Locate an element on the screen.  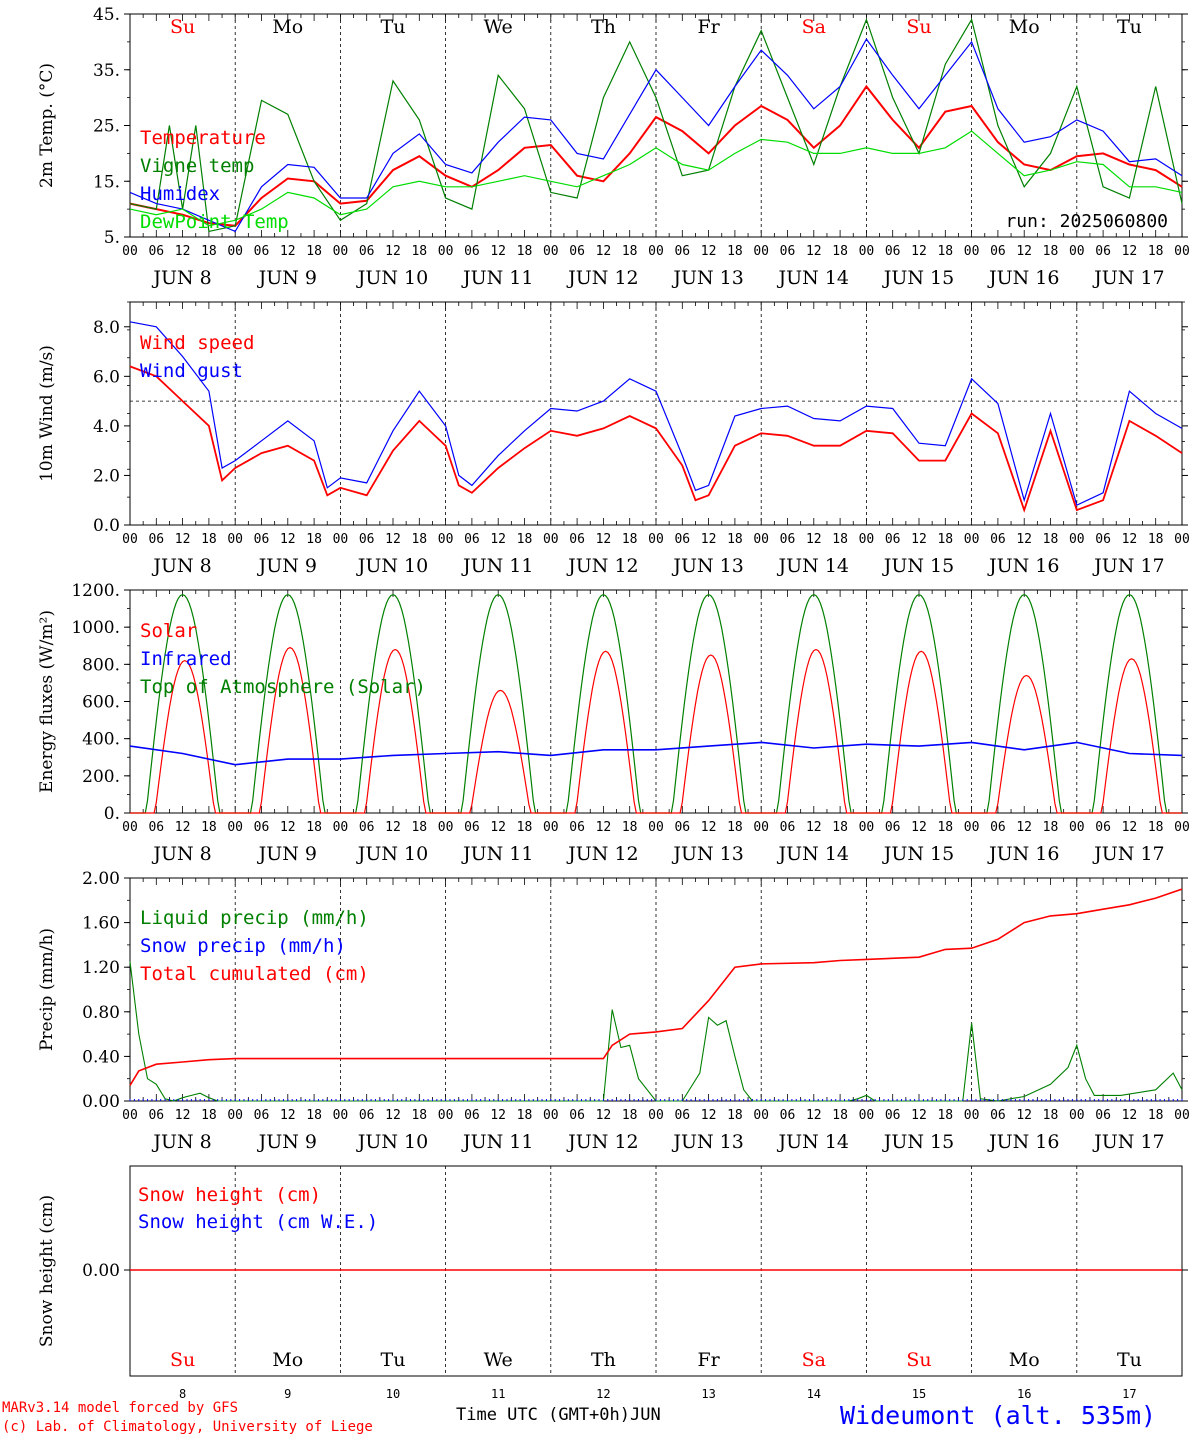
weekday-label: Fr is located at coordinates (708, 27).